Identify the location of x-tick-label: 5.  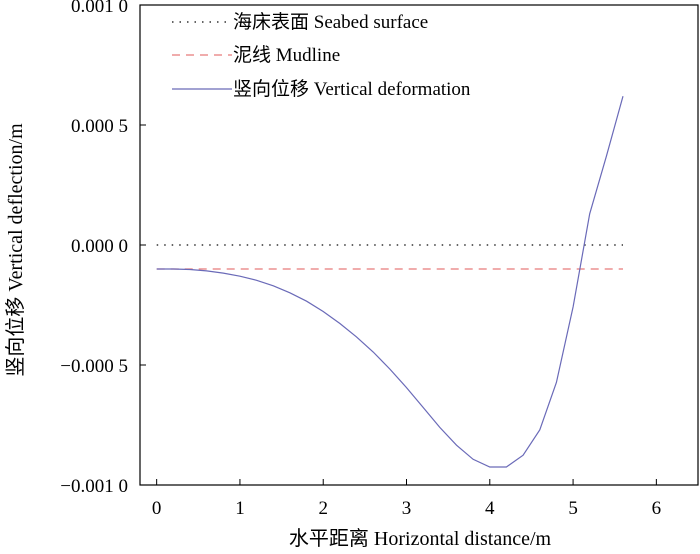
(573, 508).